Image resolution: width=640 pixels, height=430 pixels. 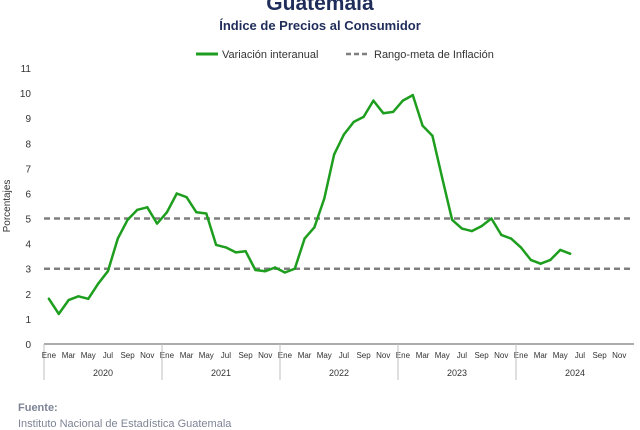 I want to click on target-range-lines, so click(x=339, y=243).